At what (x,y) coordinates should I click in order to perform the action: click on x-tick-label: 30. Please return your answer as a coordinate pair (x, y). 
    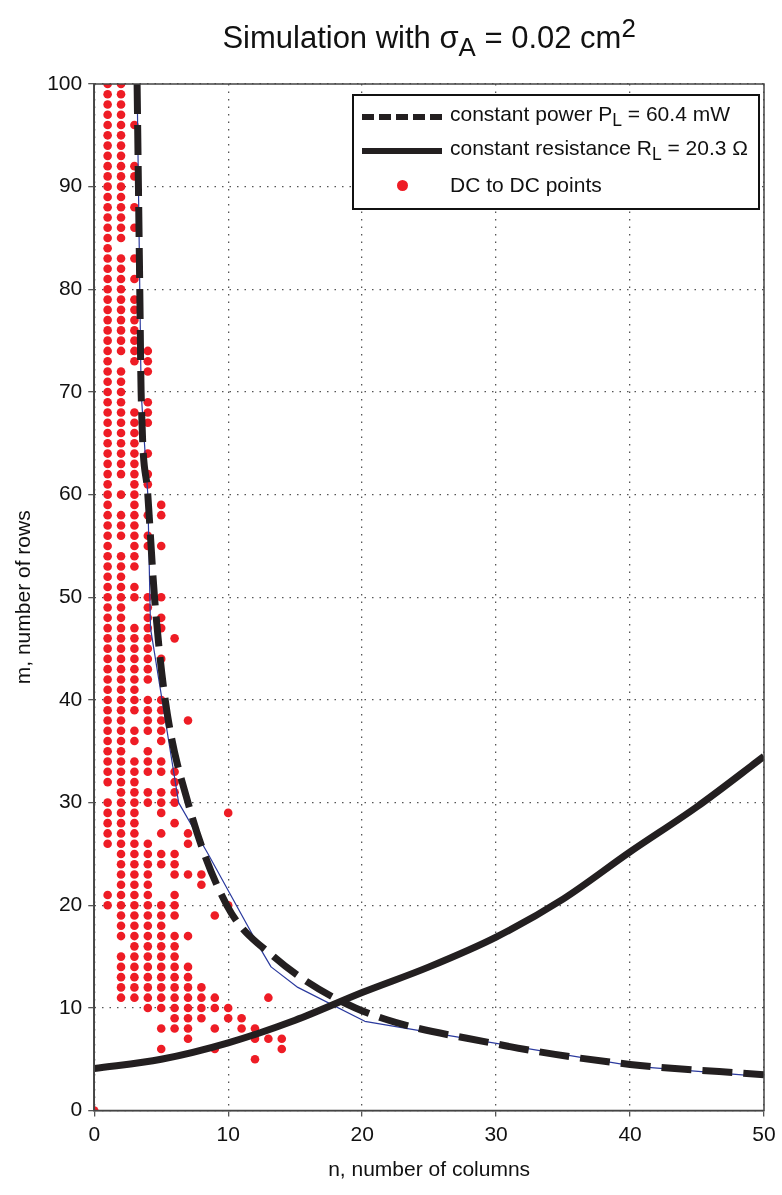
    Looking at the image, I should click on (496, 1133).